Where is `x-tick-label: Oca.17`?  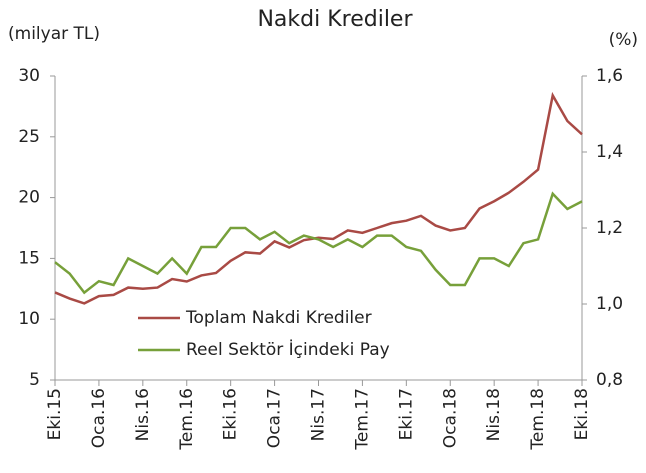
x-tick-label: Oca.17 is located at coordinates (275, 418).